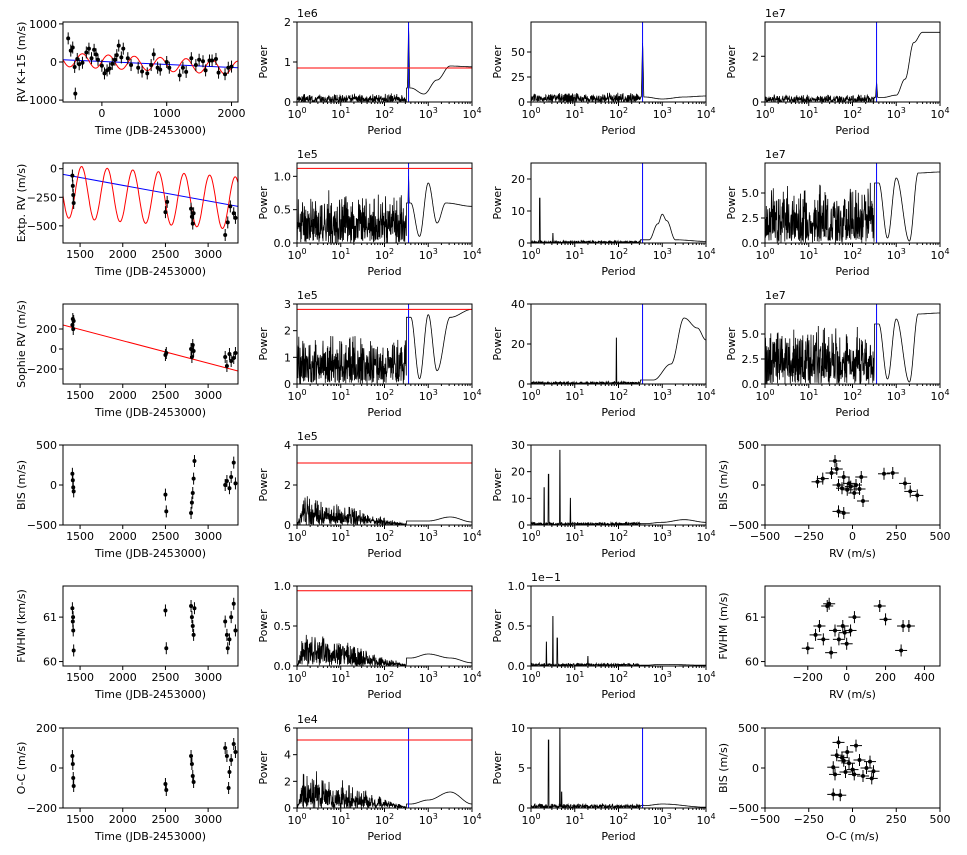  Describe the element at coordinates (751, 359) in the screenshot. I see `y-tick-label: 2.5` at that location.